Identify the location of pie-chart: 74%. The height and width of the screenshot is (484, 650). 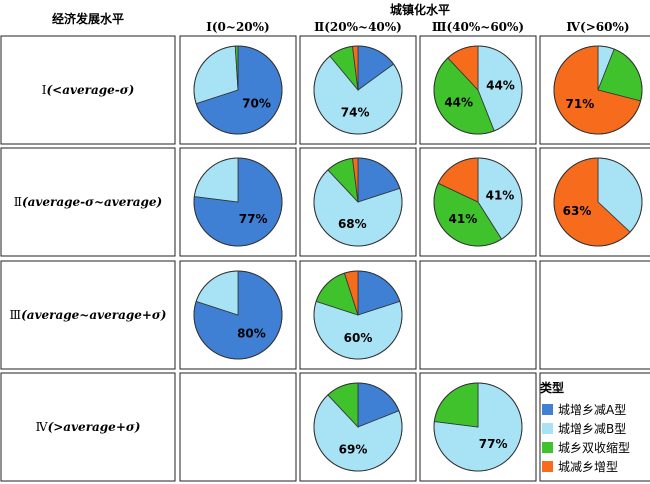
(358, 90).